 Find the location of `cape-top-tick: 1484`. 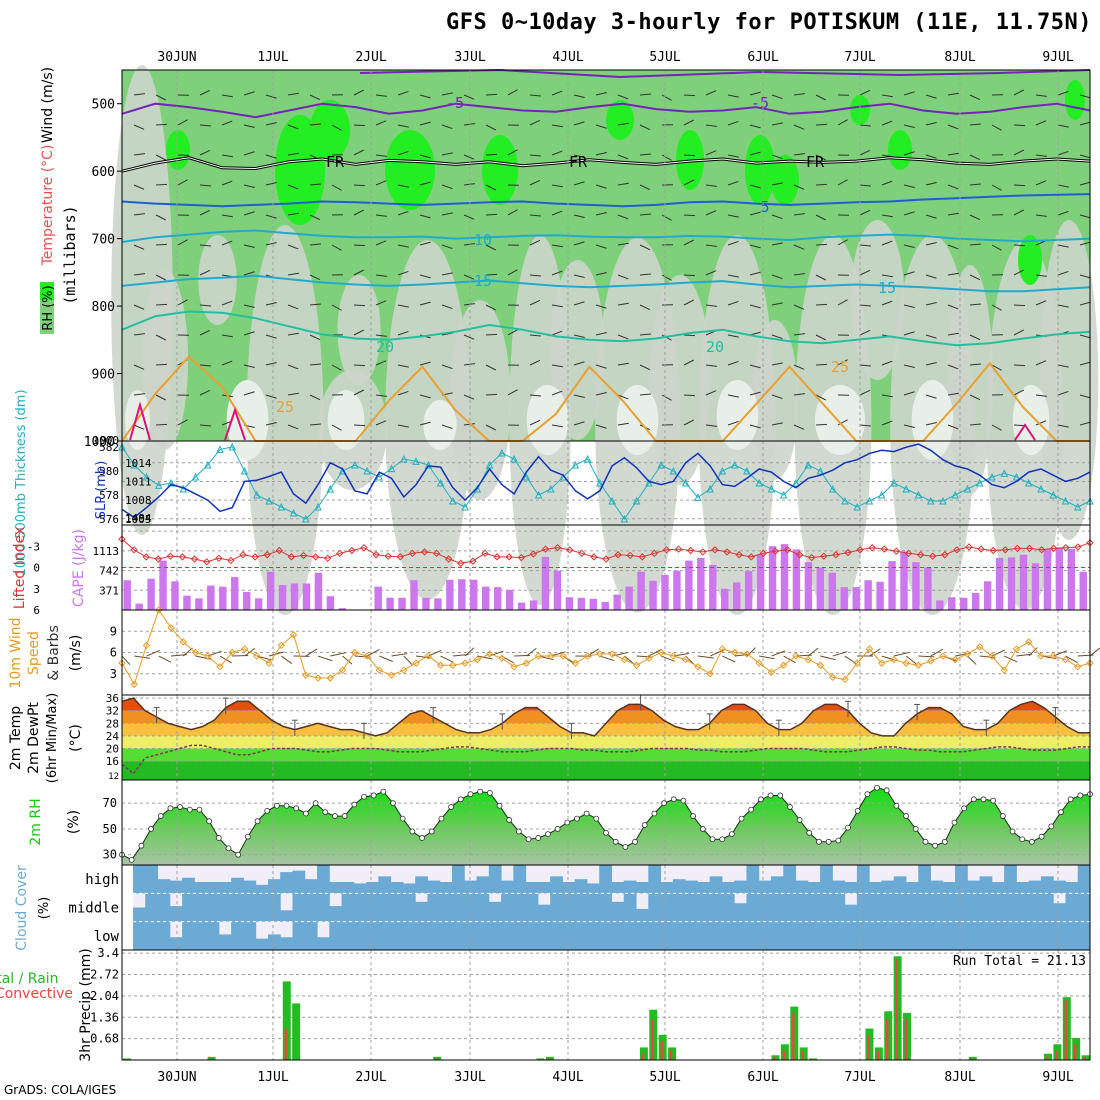

cape-top-tick: 1484 is located at coordinates (138, 518).